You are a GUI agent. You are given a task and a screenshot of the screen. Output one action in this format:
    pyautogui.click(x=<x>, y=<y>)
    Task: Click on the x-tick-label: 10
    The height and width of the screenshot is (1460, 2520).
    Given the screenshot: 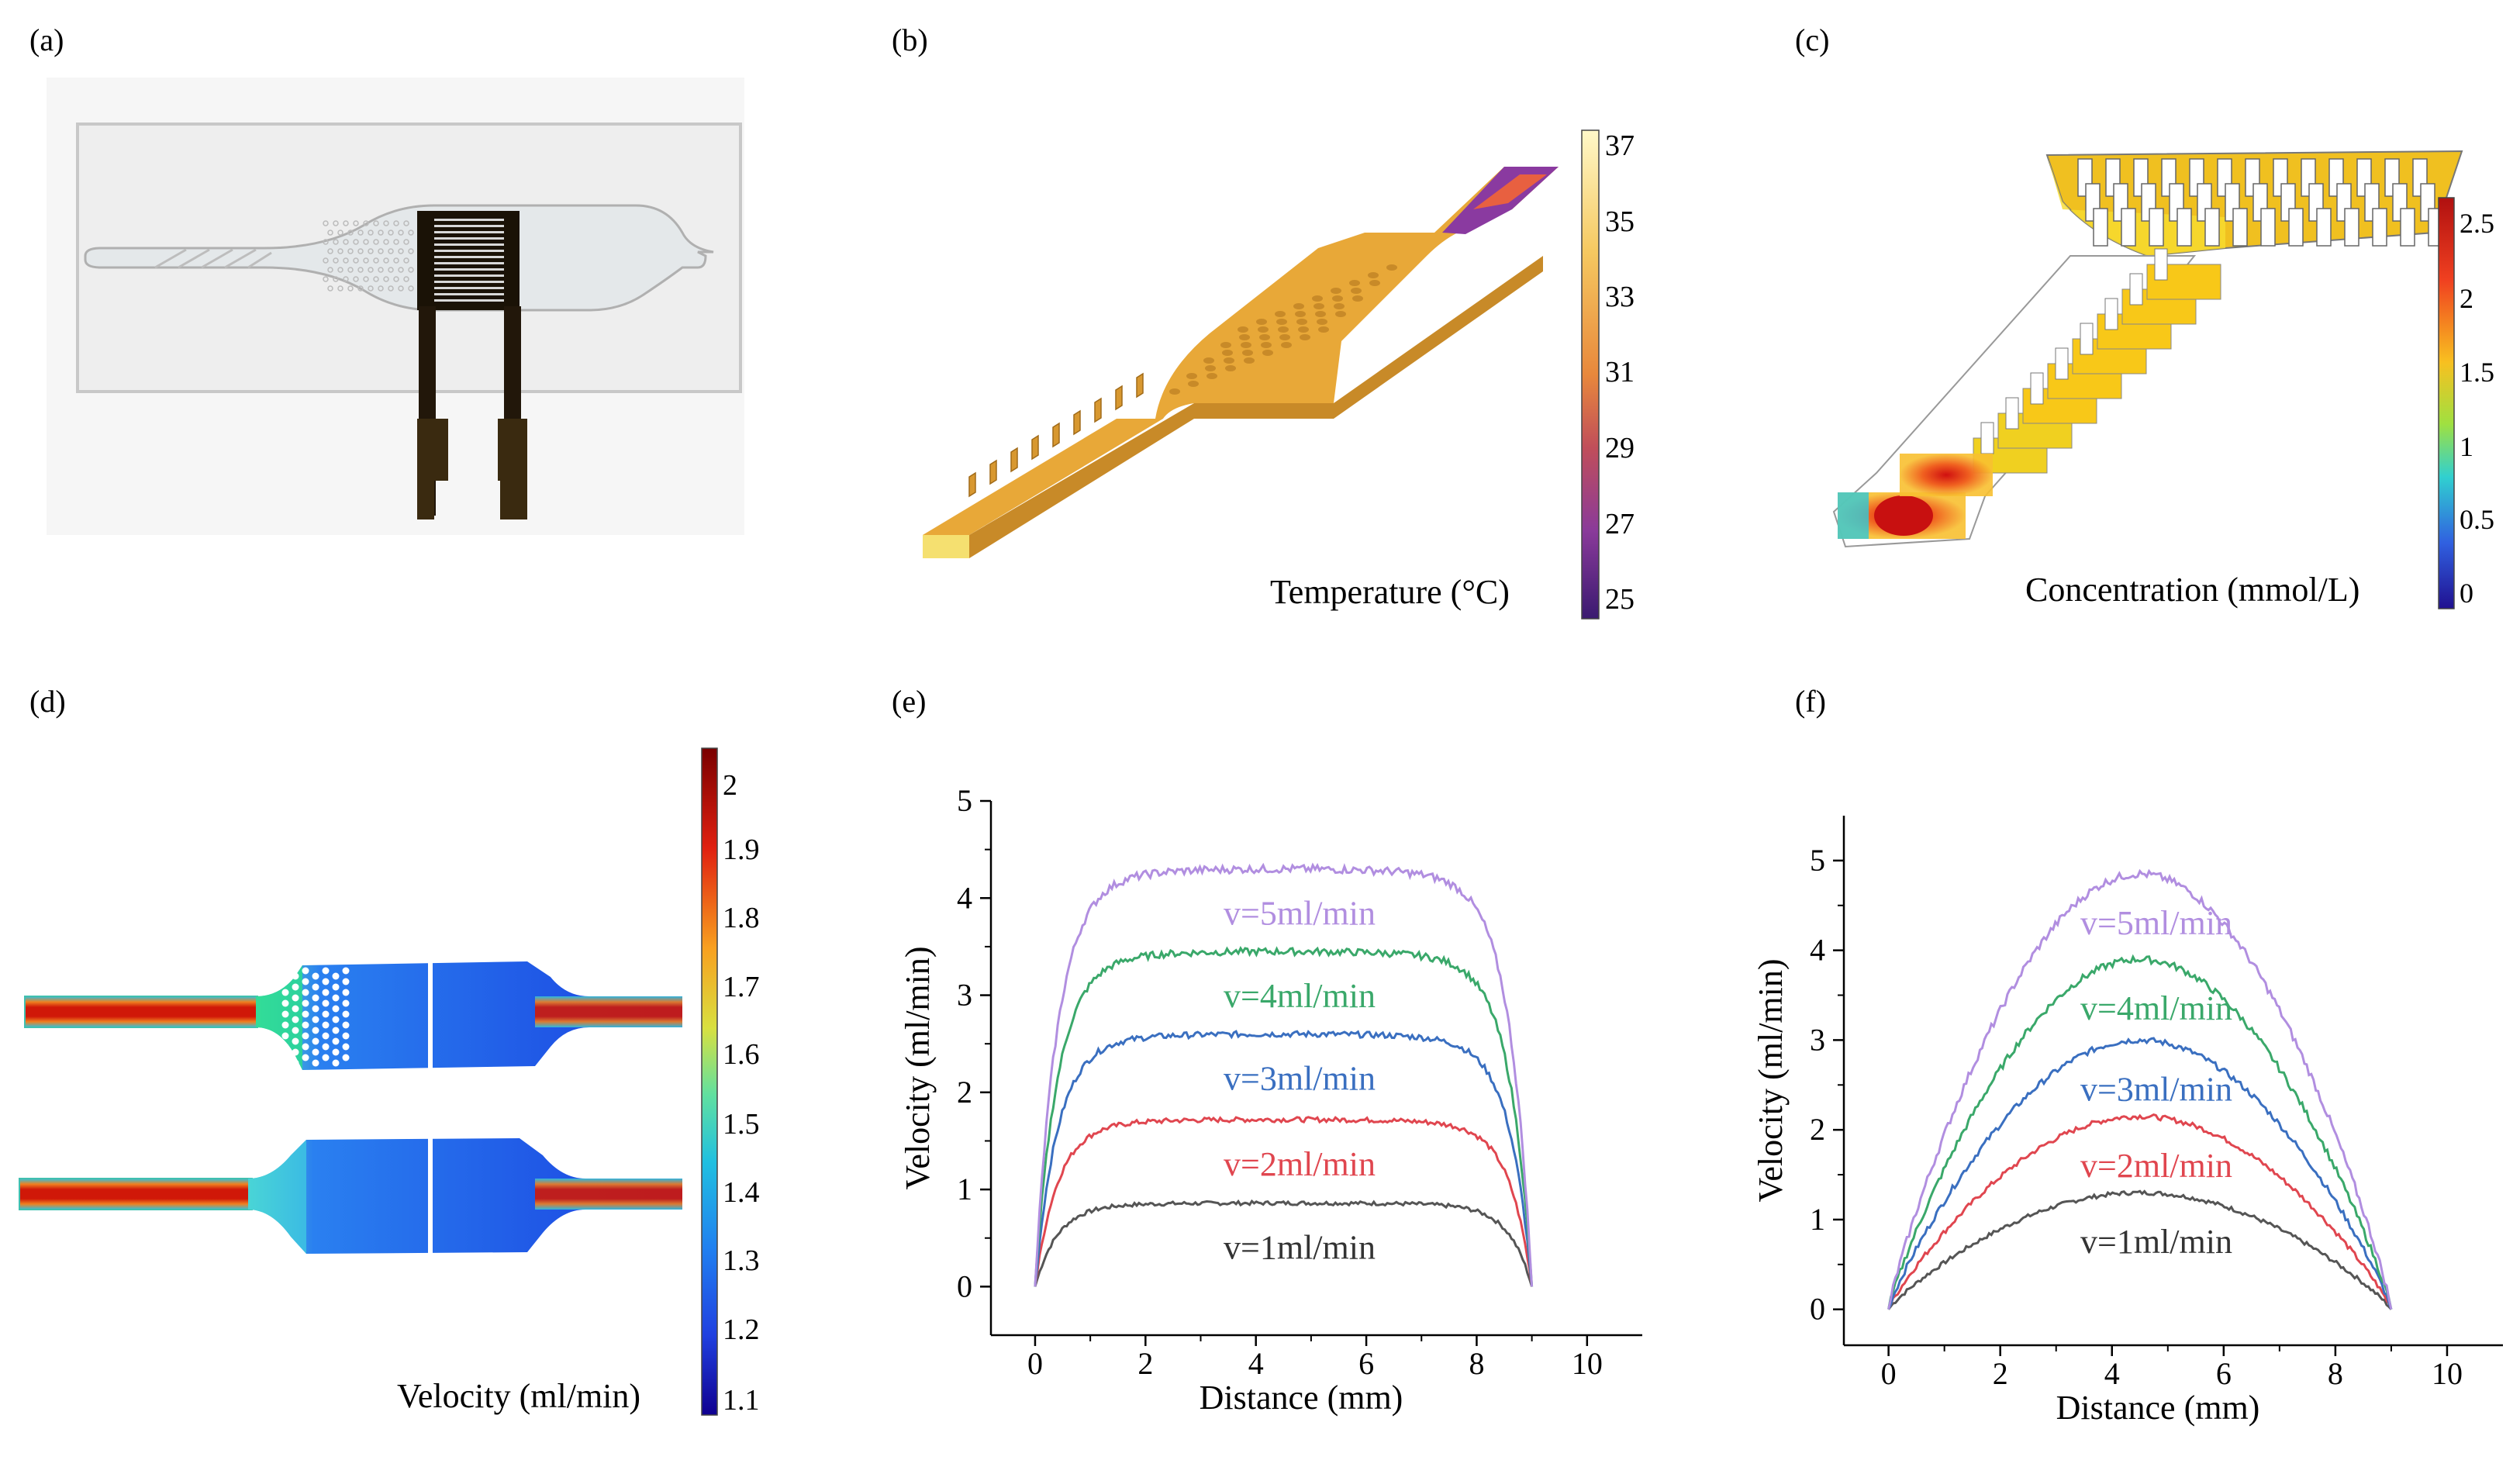 What is the action you would take?
    pyautogui.click(x=1587, y=1363)
    